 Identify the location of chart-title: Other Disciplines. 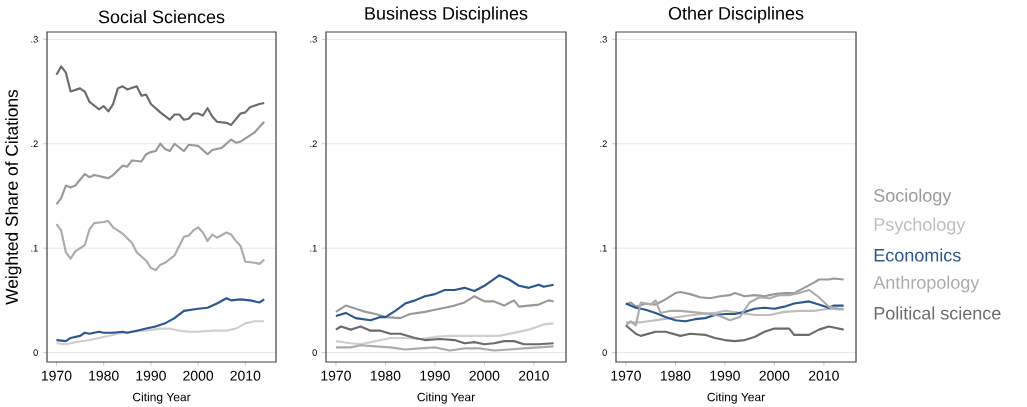
(736, 15).